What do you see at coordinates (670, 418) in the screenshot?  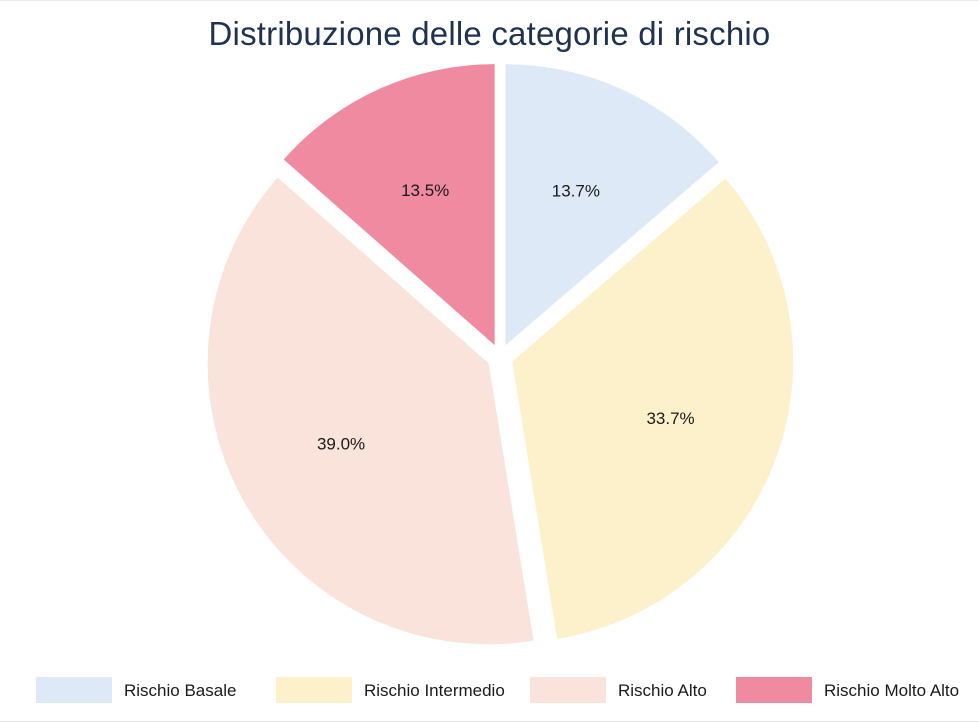 I see `data-label: 33.7%` at bounding box center [670, 418].